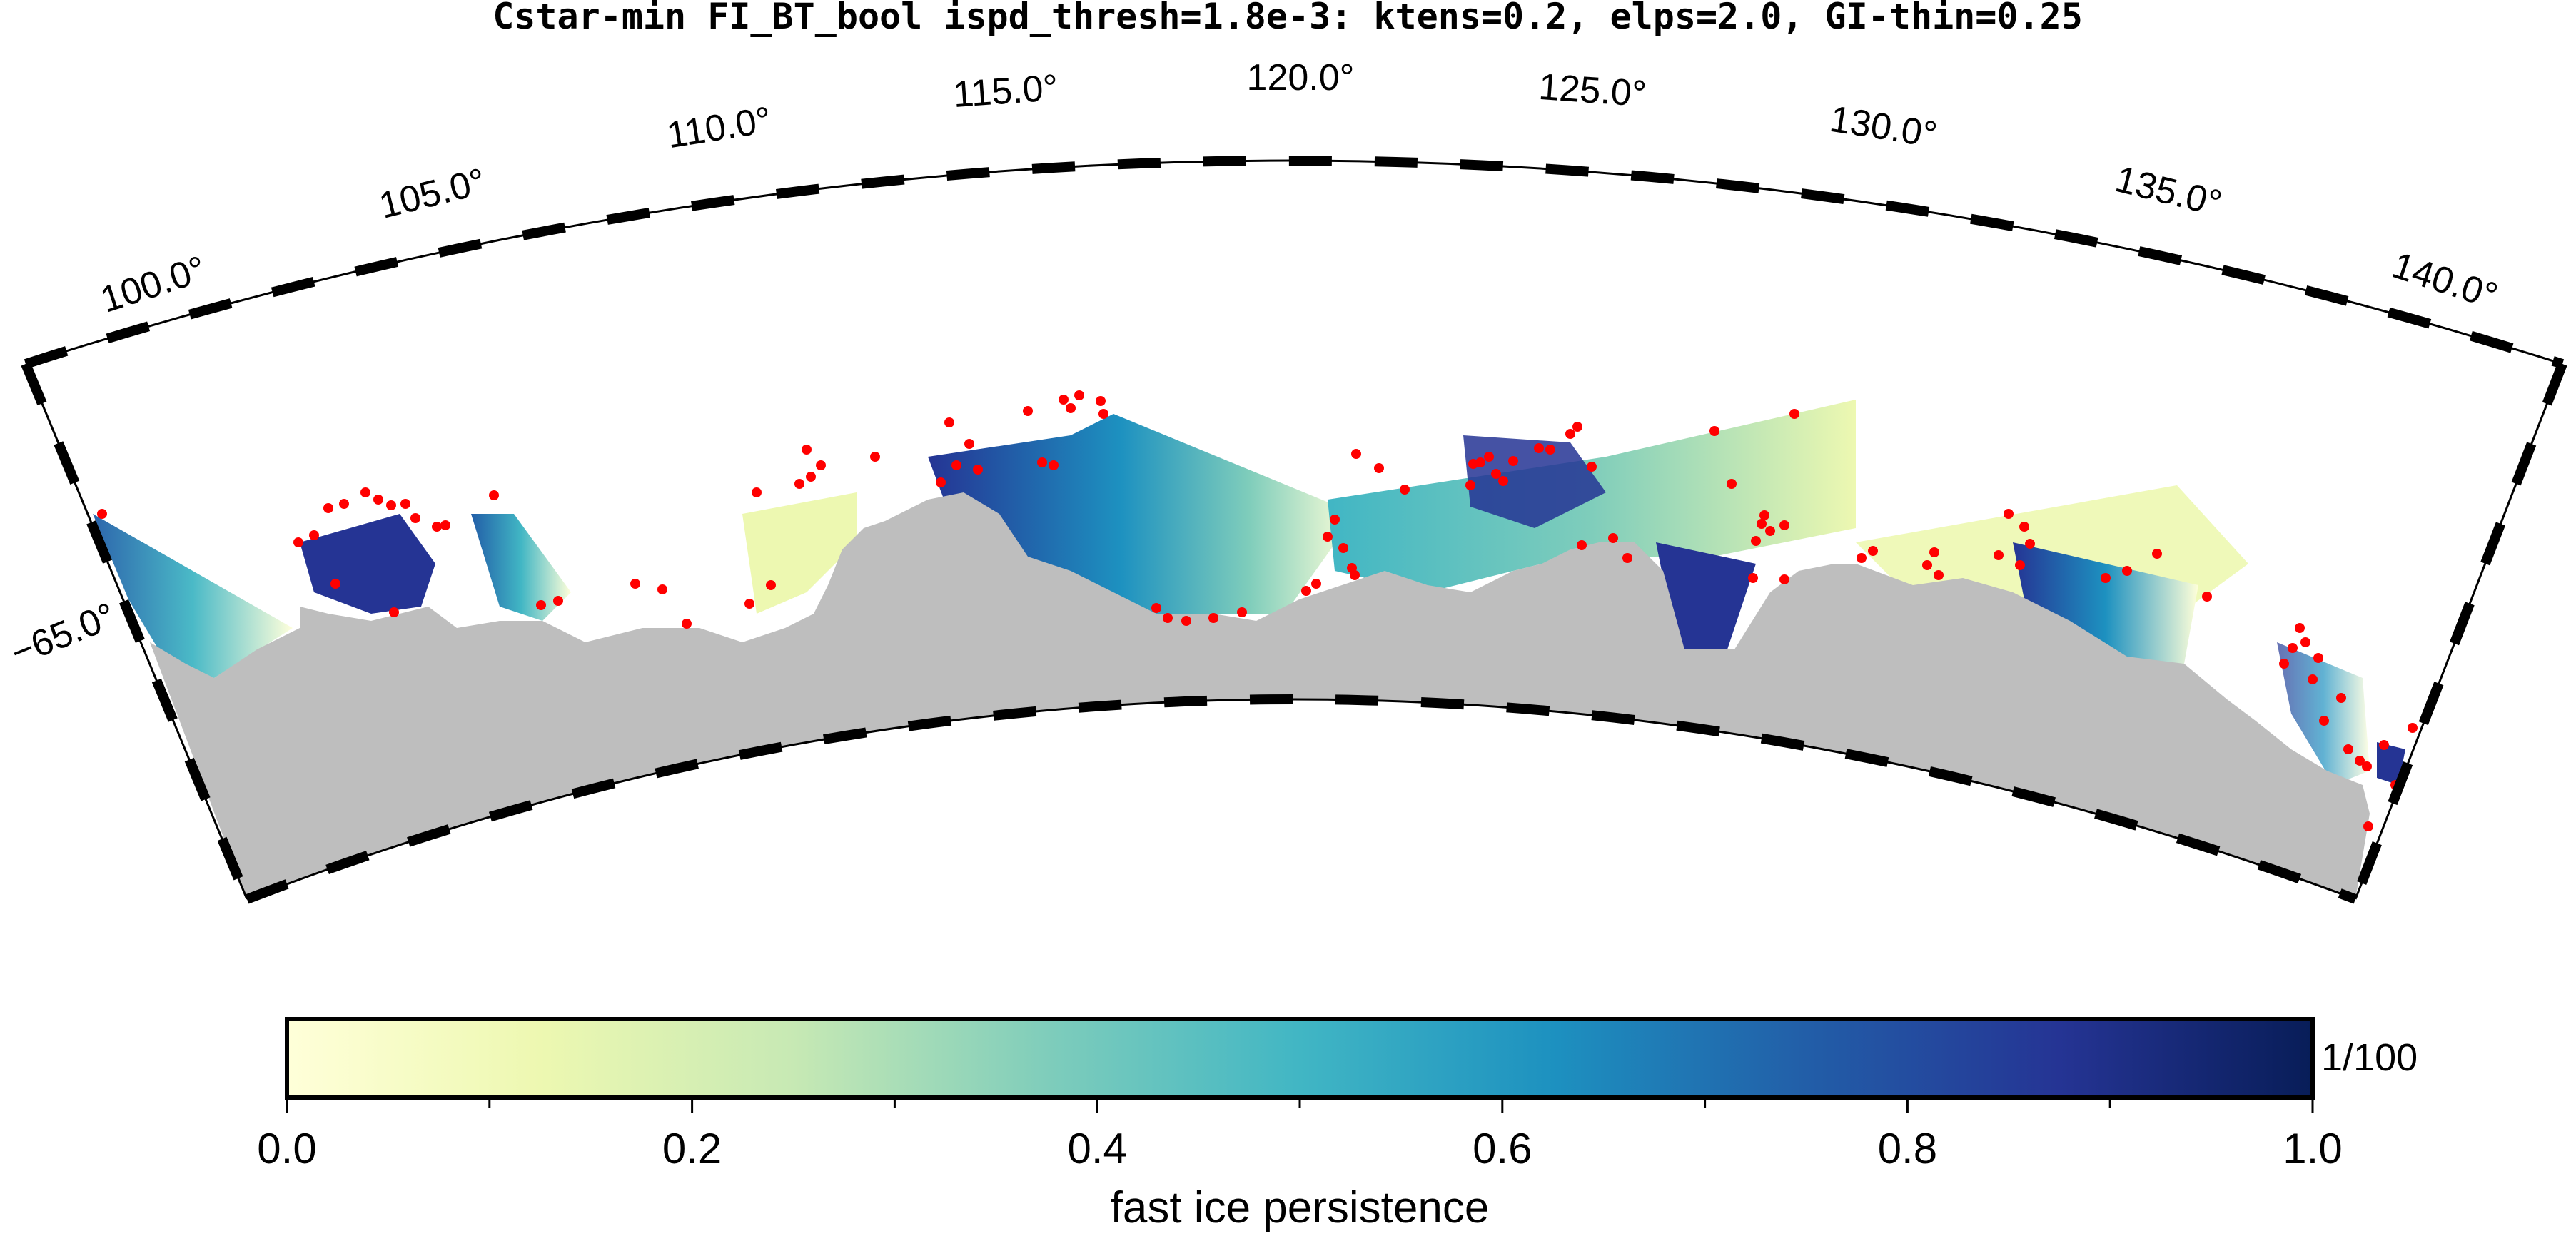 Image resolution: width=2576 pixels, height=1236 pixels. What do you see at coordinates (1907, 1148) in the screenshot?
I see `colorbar-tick-label: 0.8` at bounding box center [1907, 1148].